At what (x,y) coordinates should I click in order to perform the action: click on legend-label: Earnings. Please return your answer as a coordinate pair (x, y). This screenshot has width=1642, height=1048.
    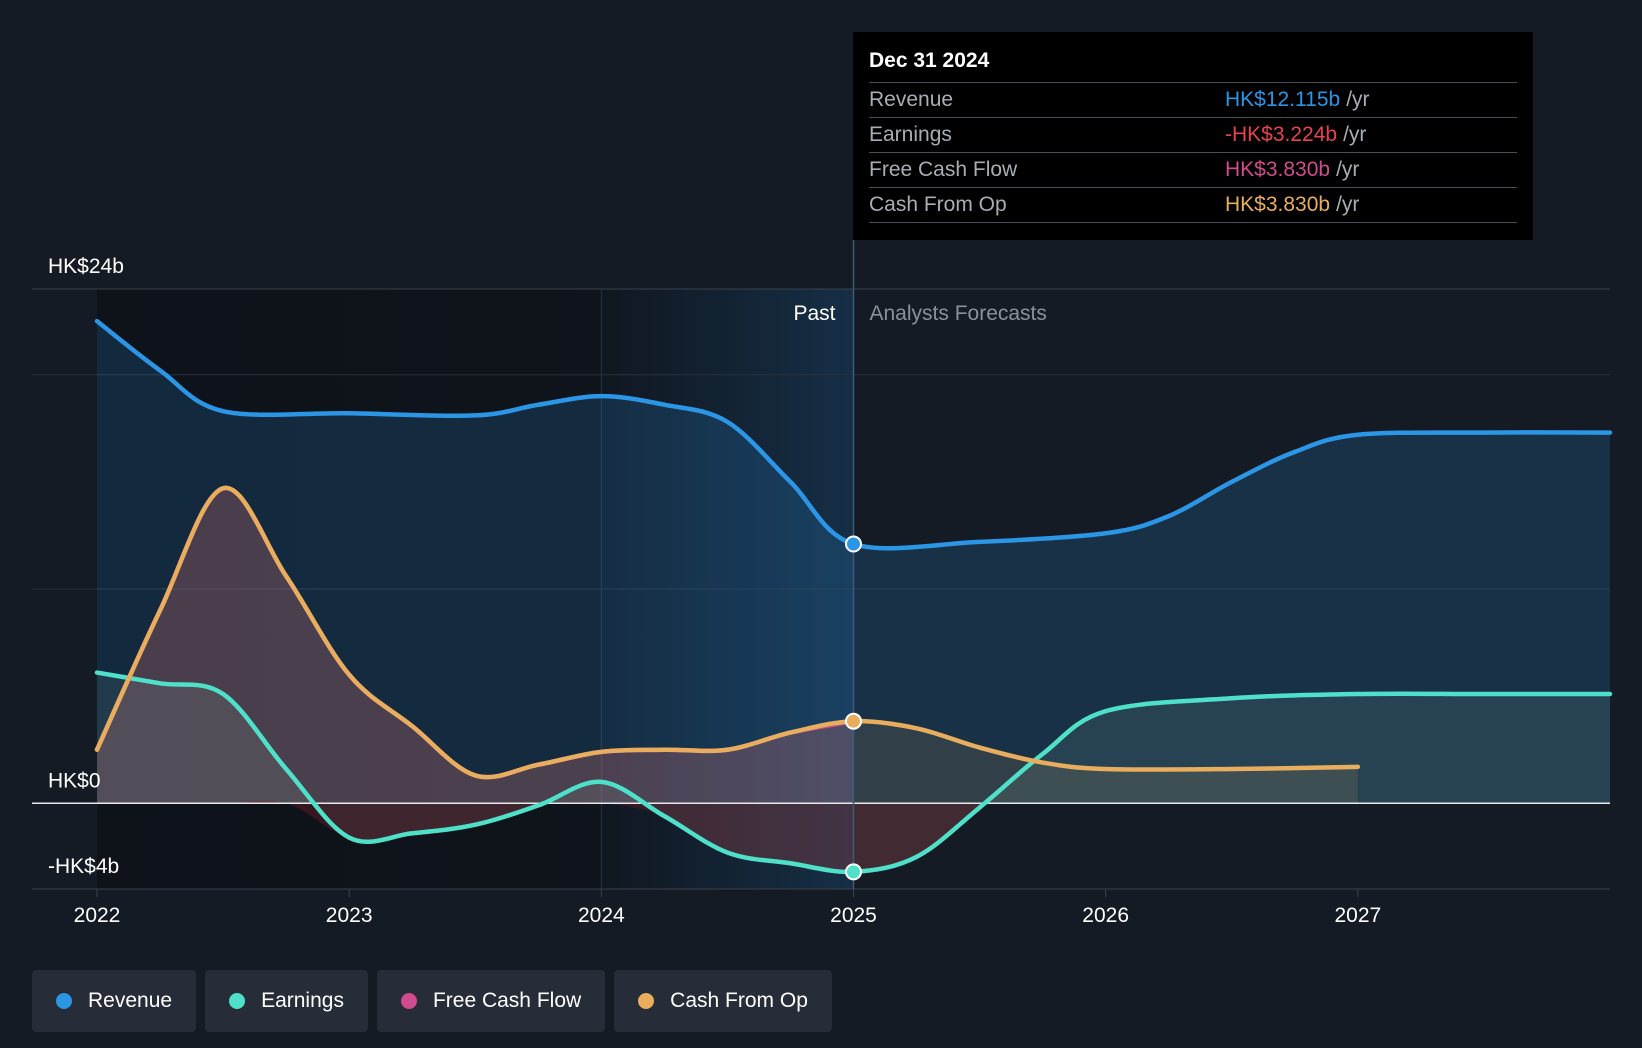
    Looking at the image, I should click on (302, 1000).